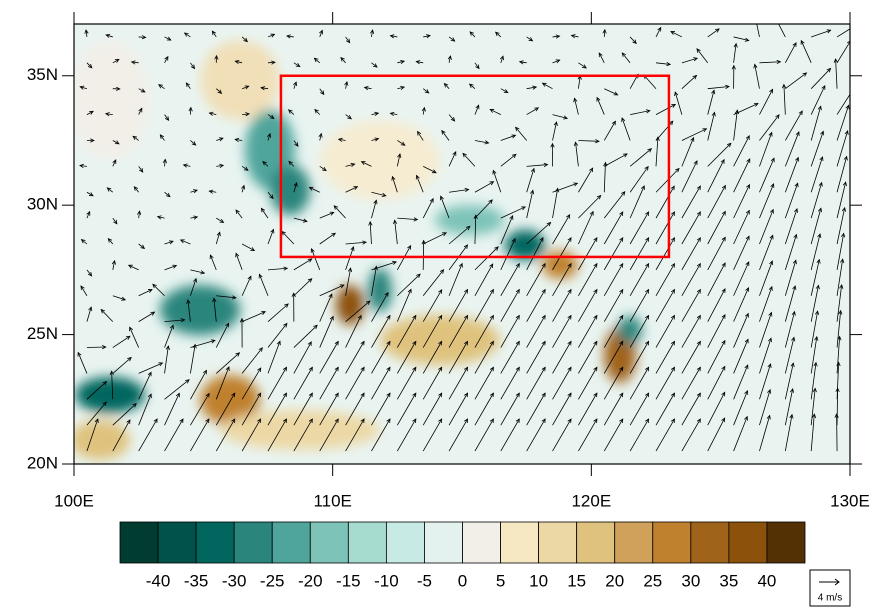 The height and width of the screenshot is (613, 873). I want to click on colorbar-label: 30, so click(690, 580).